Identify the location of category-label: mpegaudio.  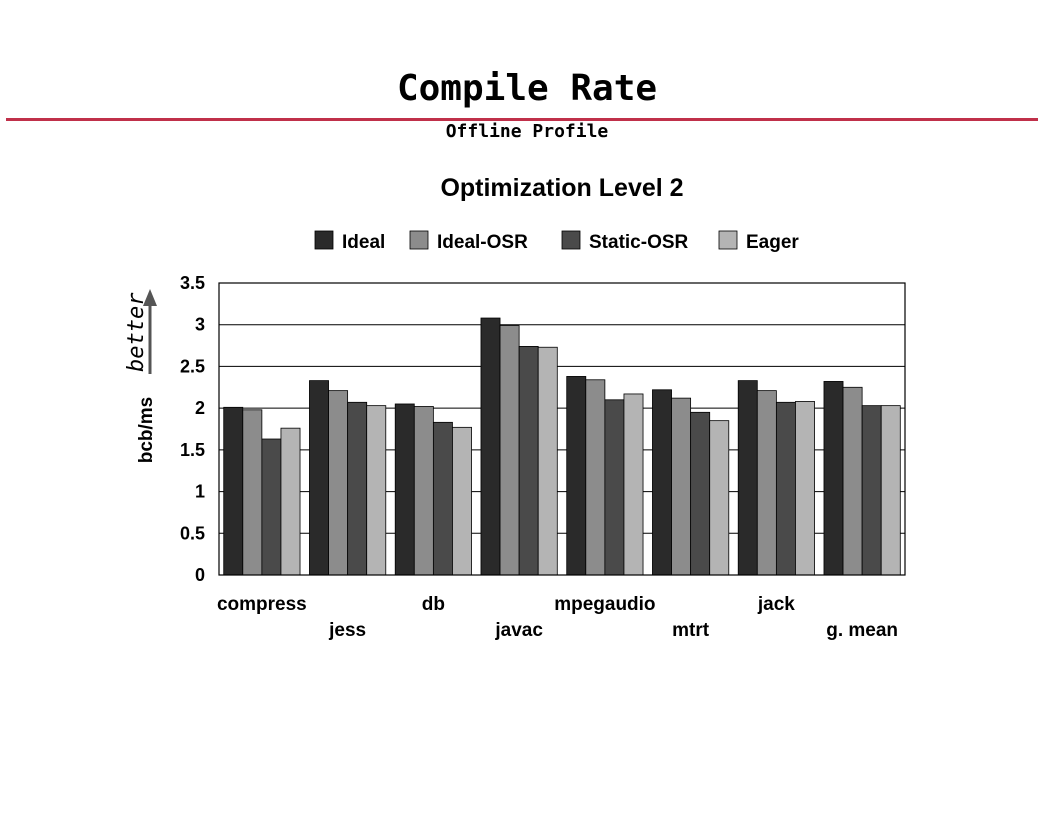
(604, 604).